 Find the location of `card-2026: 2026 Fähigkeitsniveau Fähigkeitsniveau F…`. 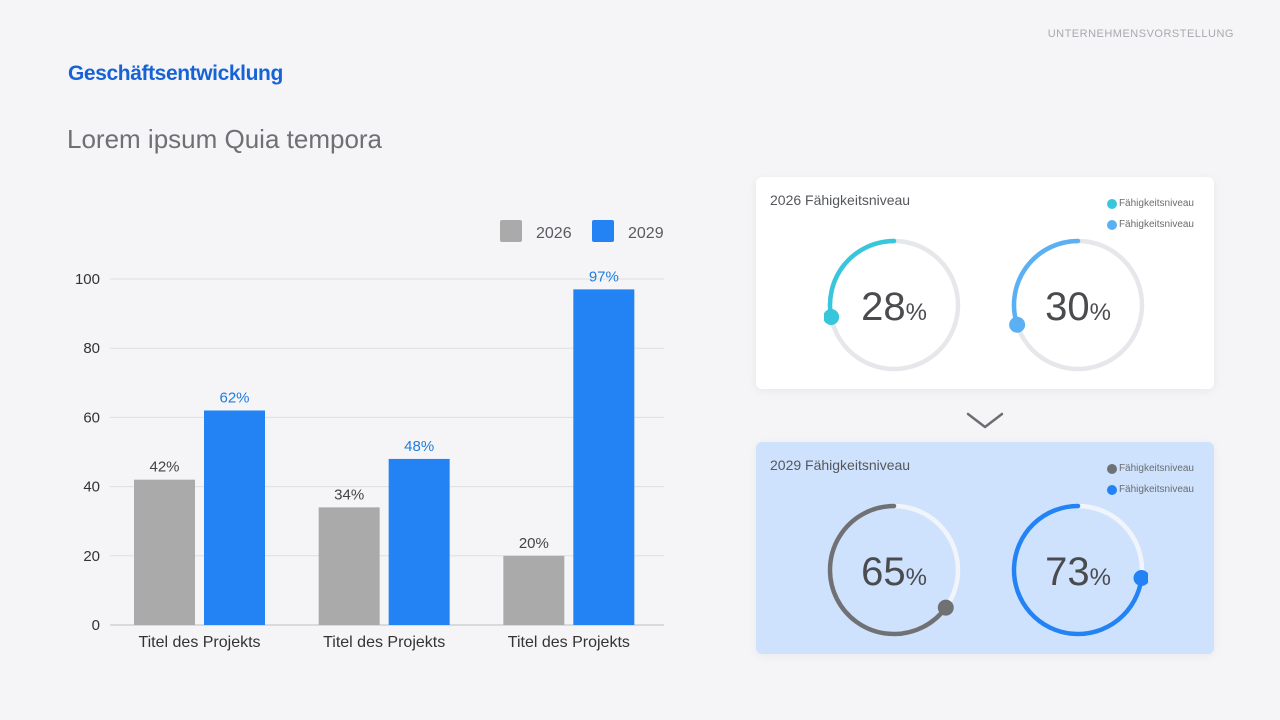

card-2026: 2026 Fähigkeitsniveau Fähigkeitsniveau F… is located at coordinates (985, 283).